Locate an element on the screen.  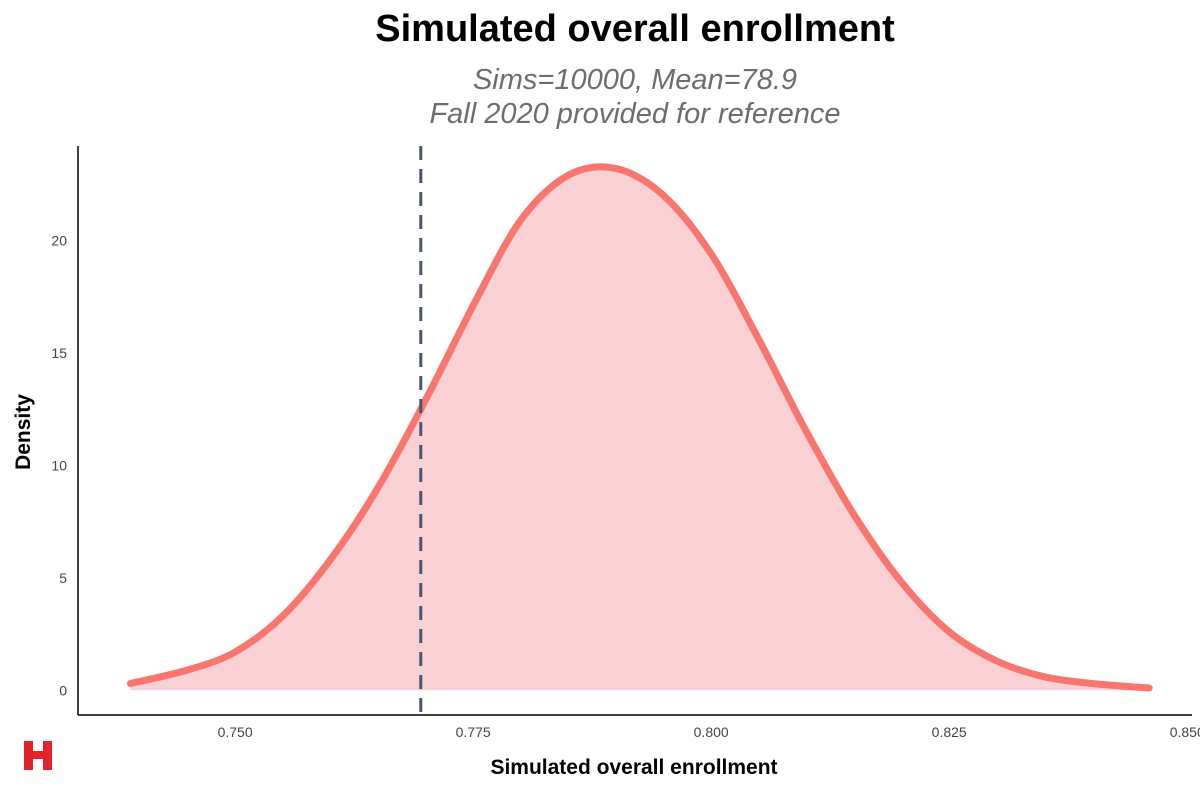
x-tick-label: 0.775 is located at coordinates (473, 732).